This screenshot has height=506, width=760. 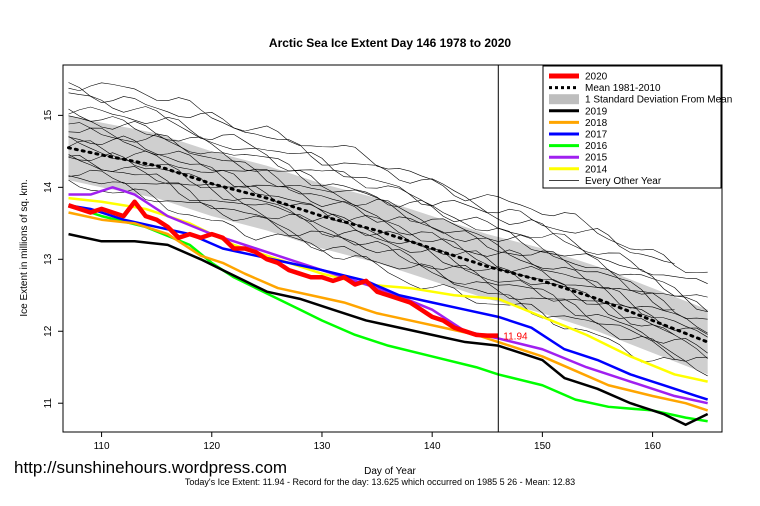 What do you see at coordinates (377, 442) in the screenshot?
I see `x-axis: 110 120 130 140 150 160` at bounding box center [377, 442].